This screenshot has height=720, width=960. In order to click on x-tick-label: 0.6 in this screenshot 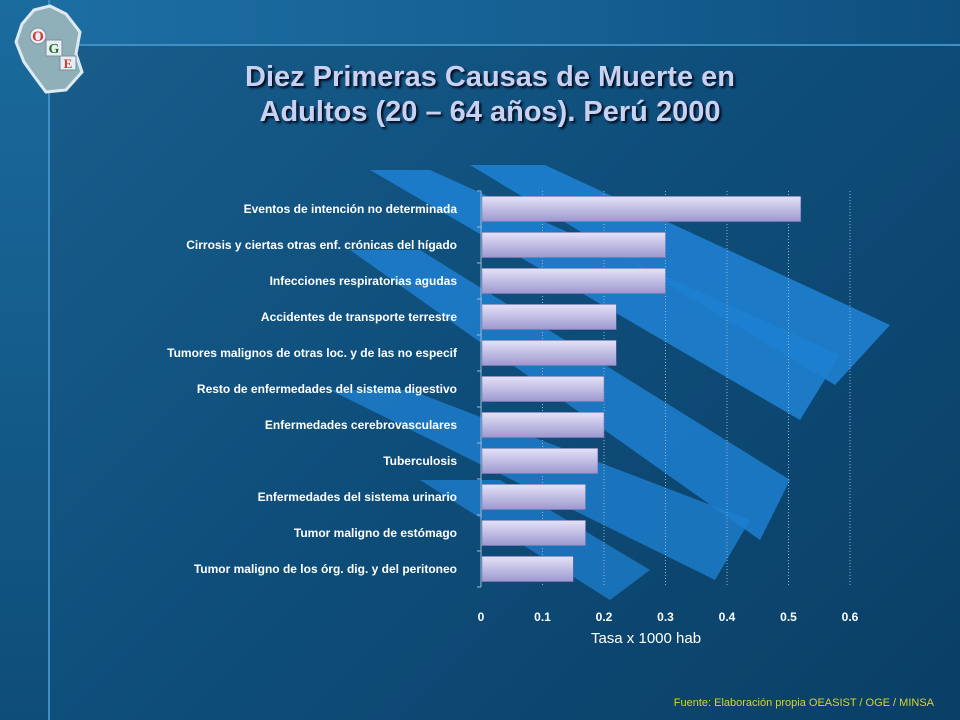, I will do `click(850, 617)`.